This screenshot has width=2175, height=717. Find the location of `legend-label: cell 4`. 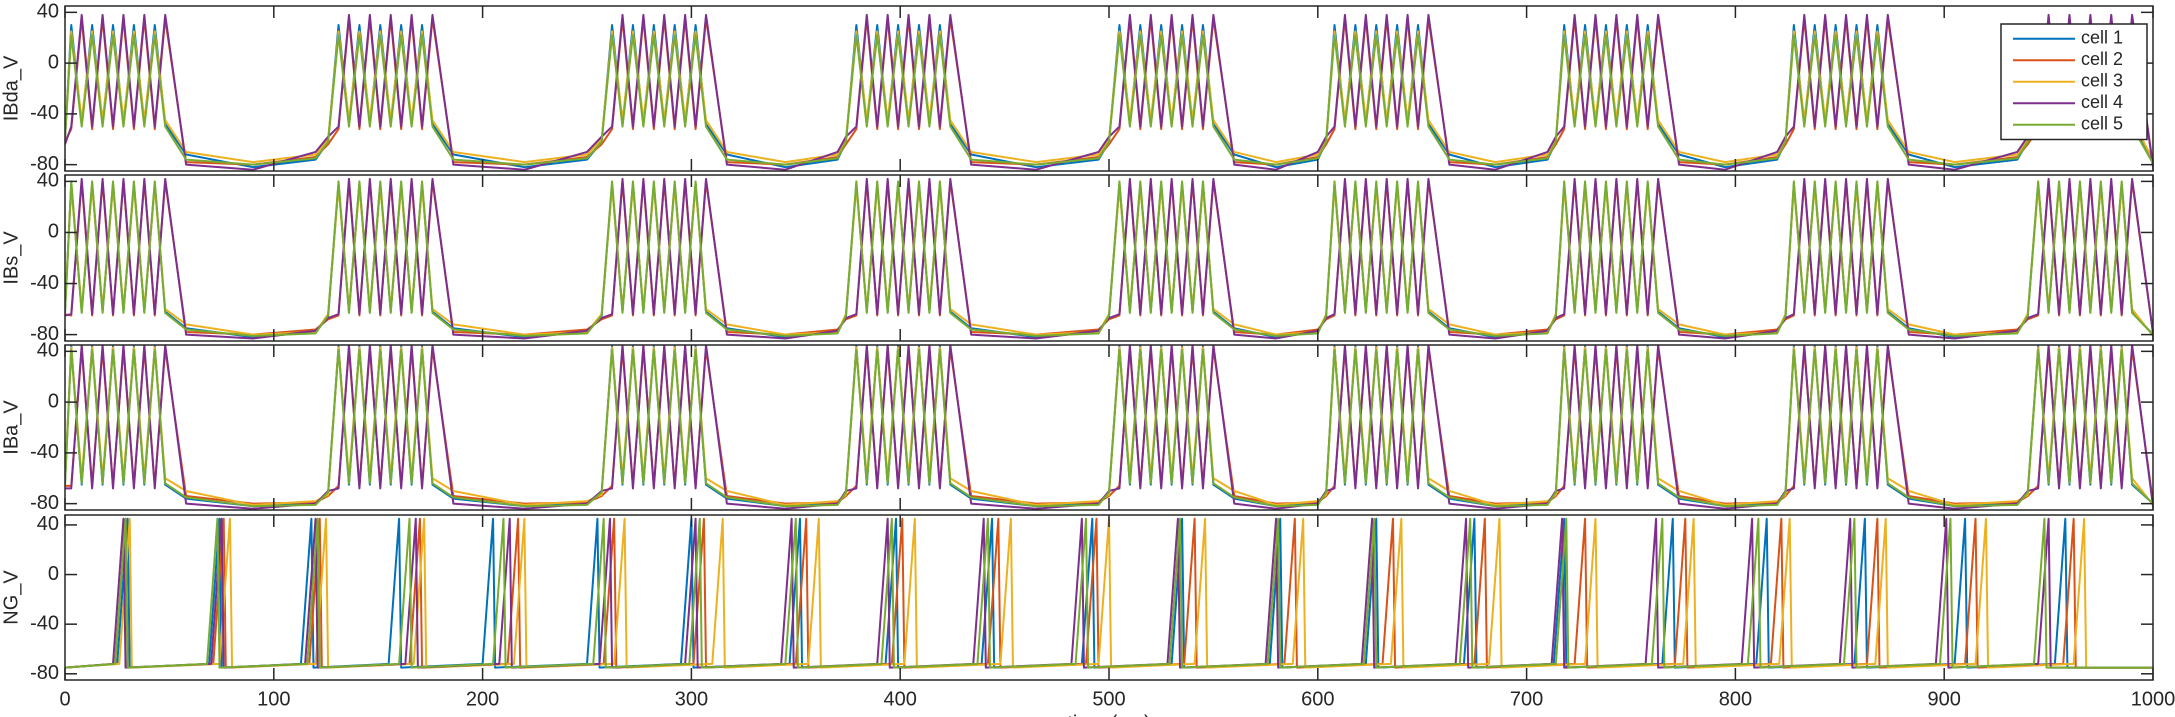

legend-label: cell 4 is located at coordinates (2102, 102).